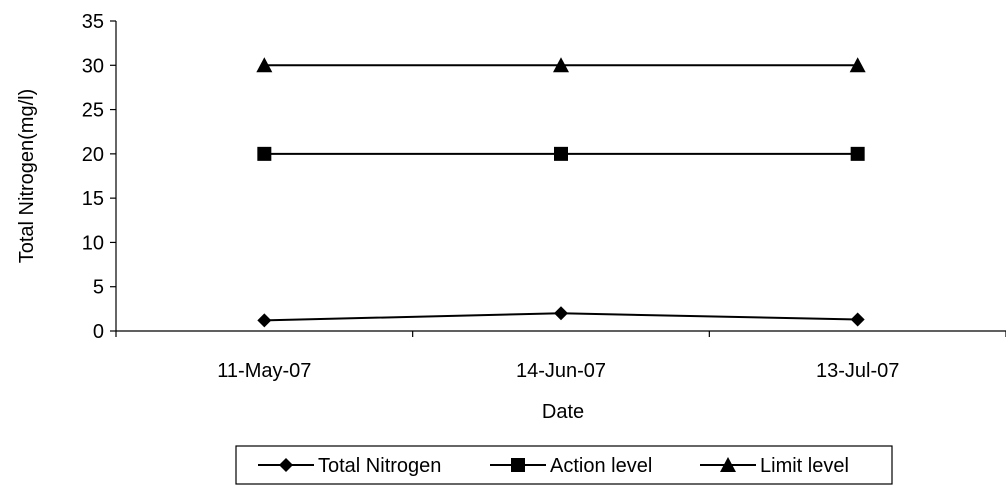  I want to click on legend: Total Nitrogen Action level Limit level, so click(564, 465).